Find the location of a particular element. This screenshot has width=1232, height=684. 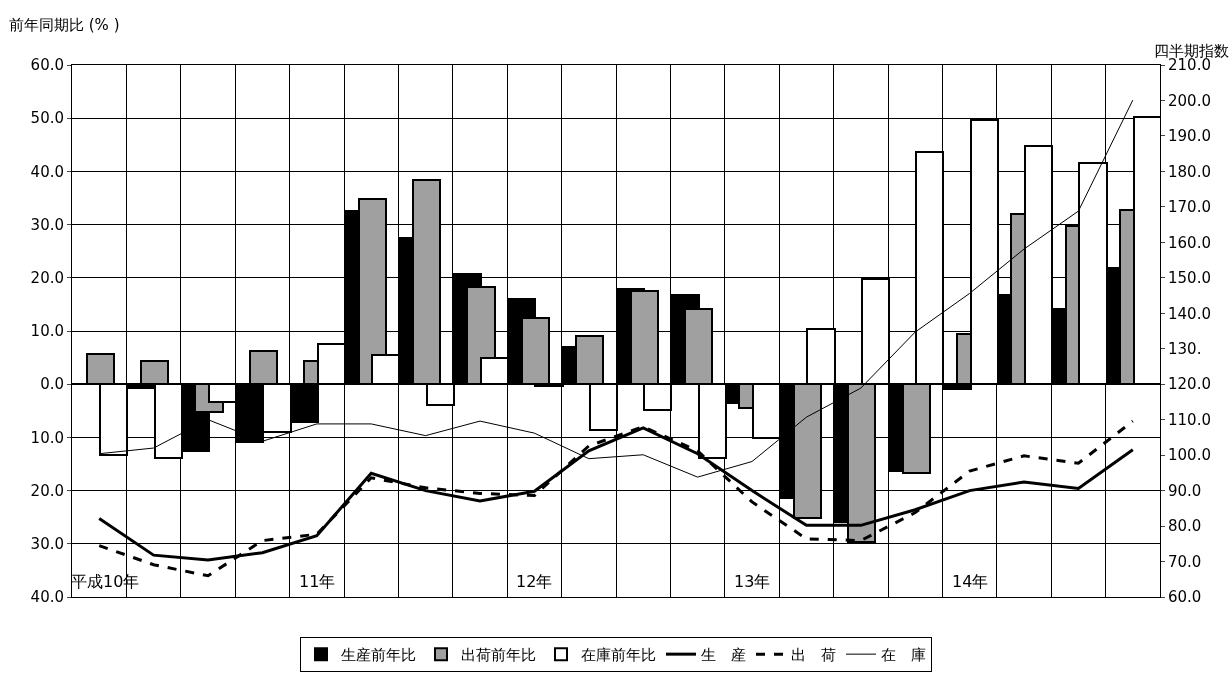

legend-label: 生産前年比 is located at coordinates (378, 655).